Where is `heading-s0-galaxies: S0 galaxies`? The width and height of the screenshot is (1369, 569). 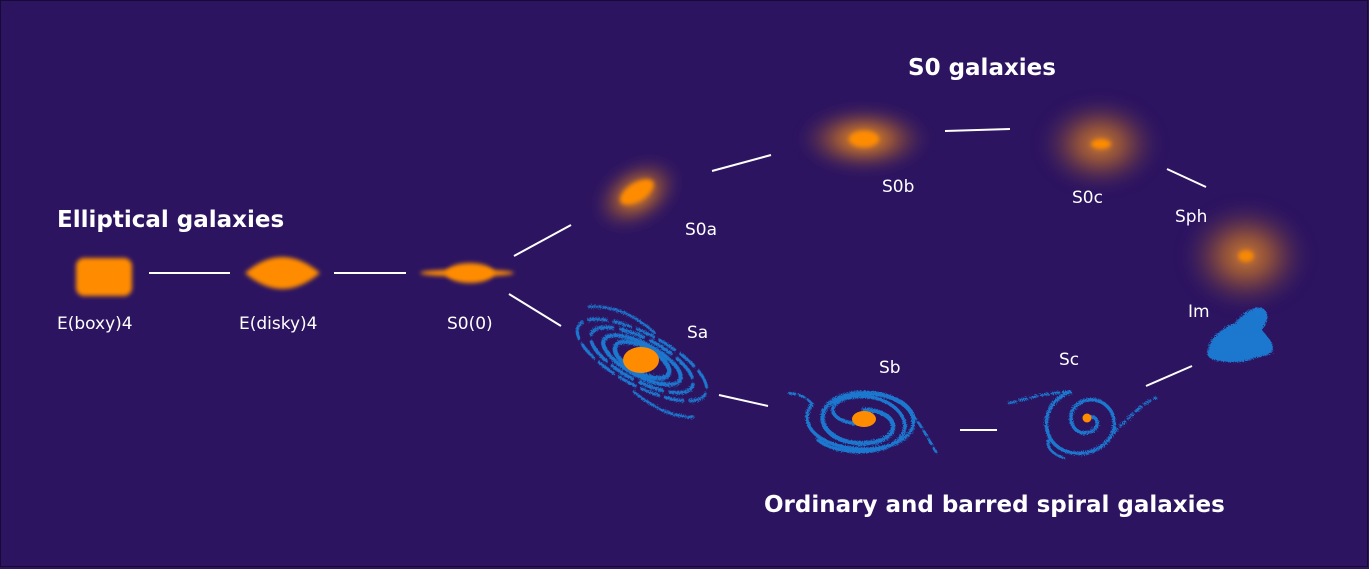
heading-s0-galaxies: S0 galaxies is located at coordinates (982, 68).